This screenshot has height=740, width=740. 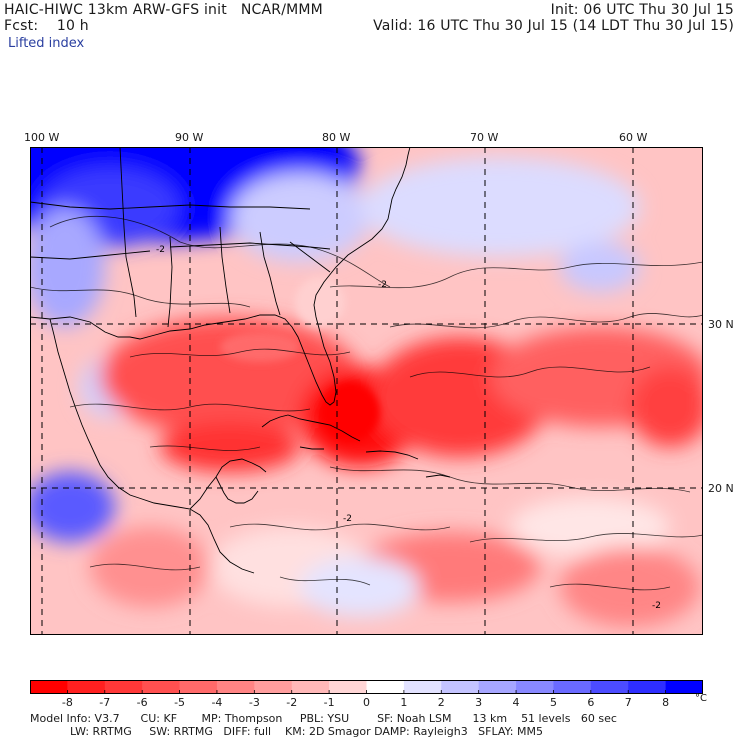 I want to click on model-title: HAIC-HIWC 13km ARW-GFS init NCAR/MMM, so click(x=163, y=10).